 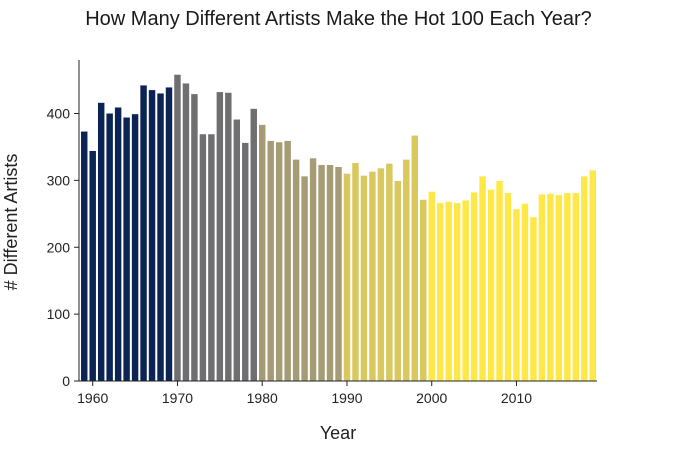 I want to click on bar-1990, so click(x=347, y=277).